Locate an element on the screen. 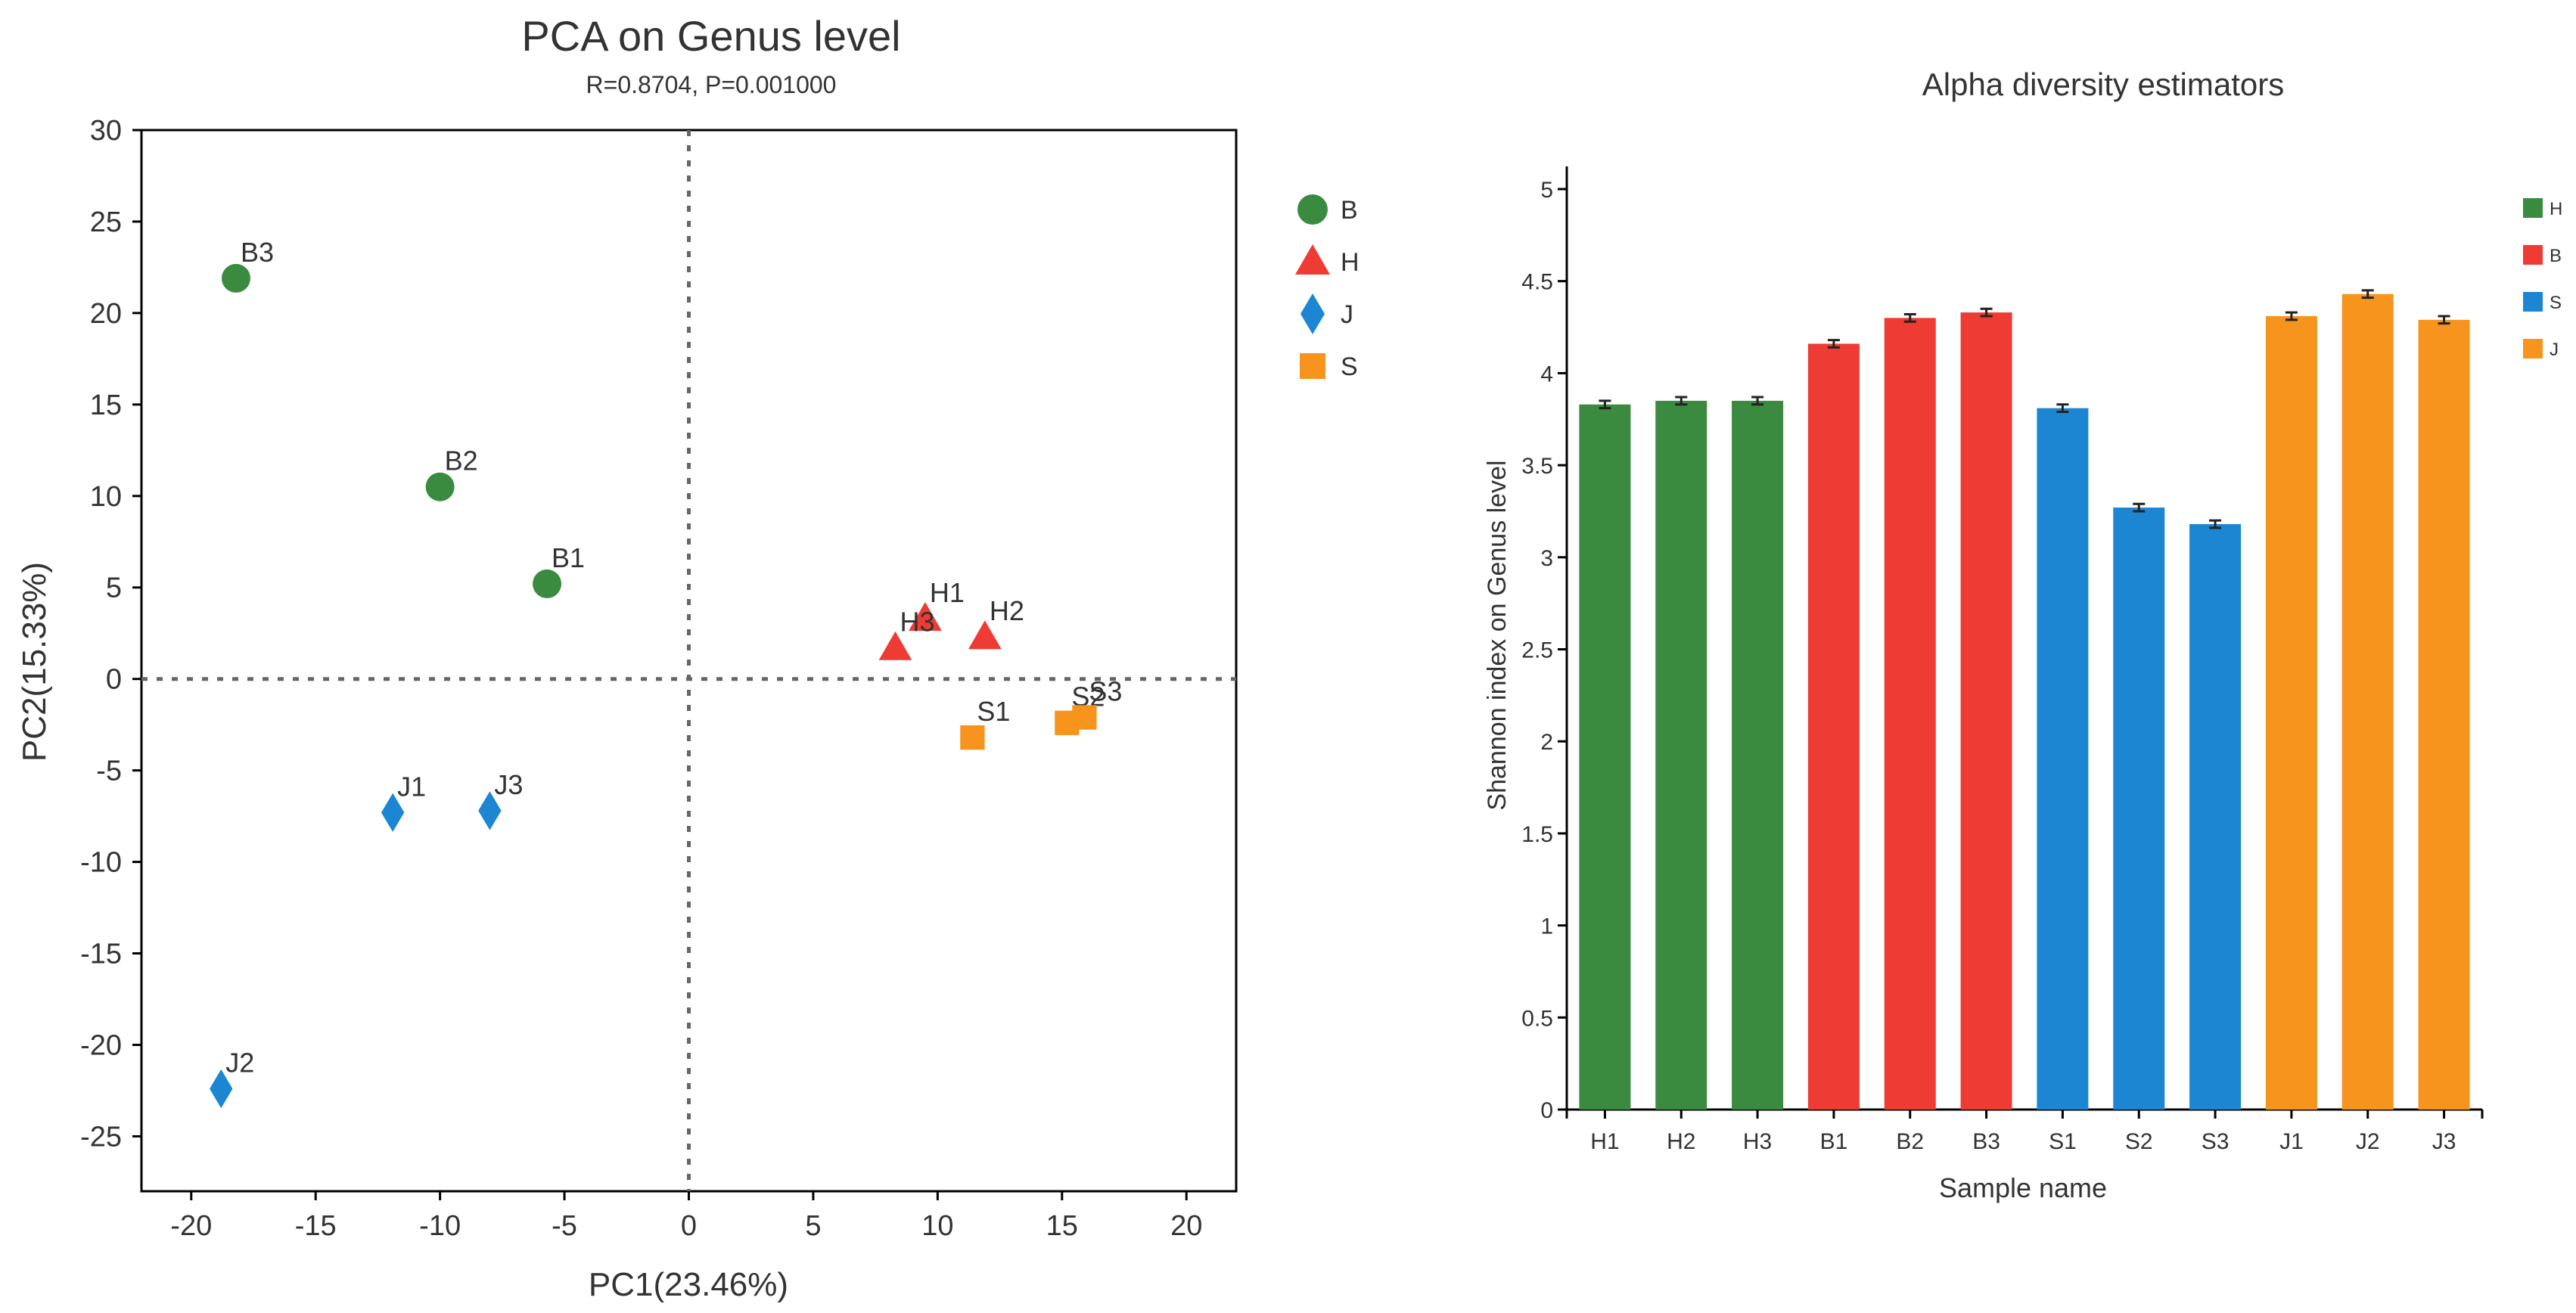  alpha-error-bar-b2 is located at coordinates (1909, 318).